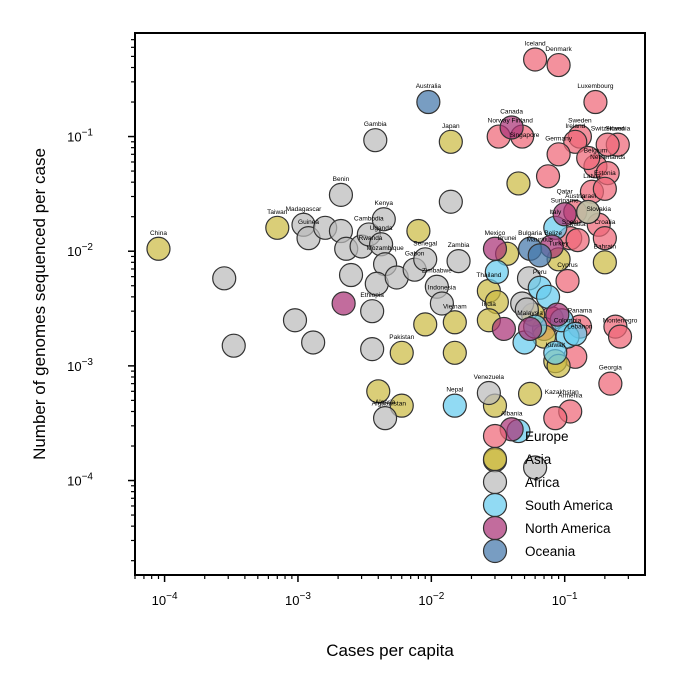 This screenshot has height=691, width=688. I want to click on point-label: Cyprus, so click(567, 265).